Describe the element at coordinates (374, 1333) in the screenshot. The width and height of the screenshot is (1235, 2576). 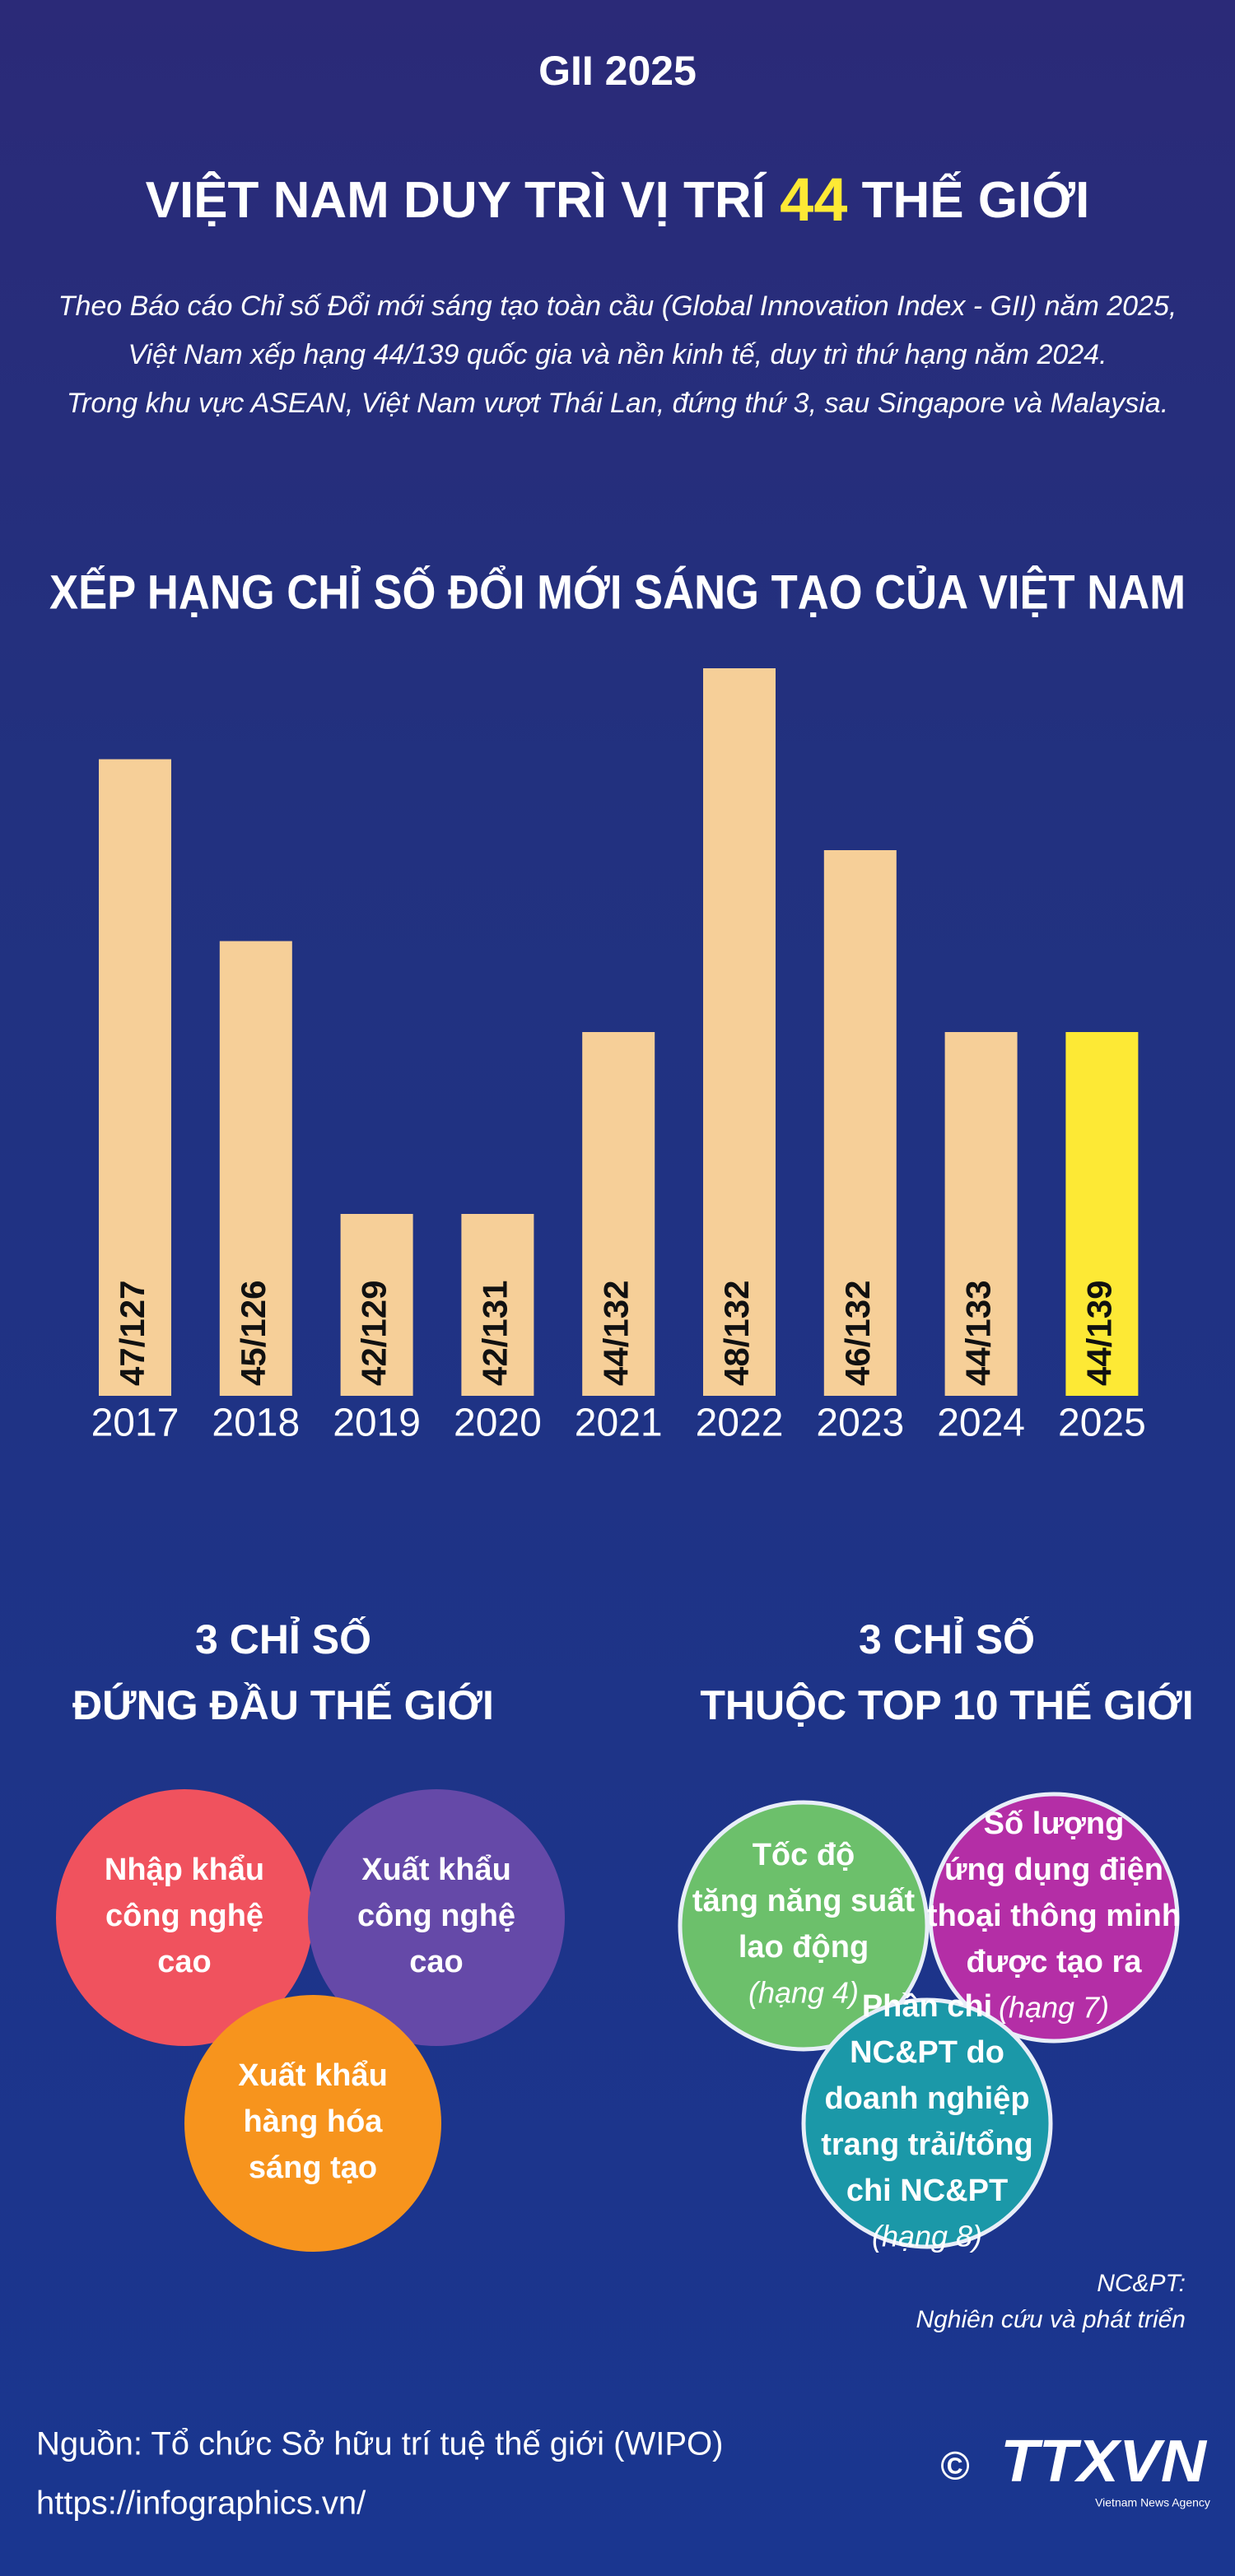
I see `value-label: 42/129` at that location.